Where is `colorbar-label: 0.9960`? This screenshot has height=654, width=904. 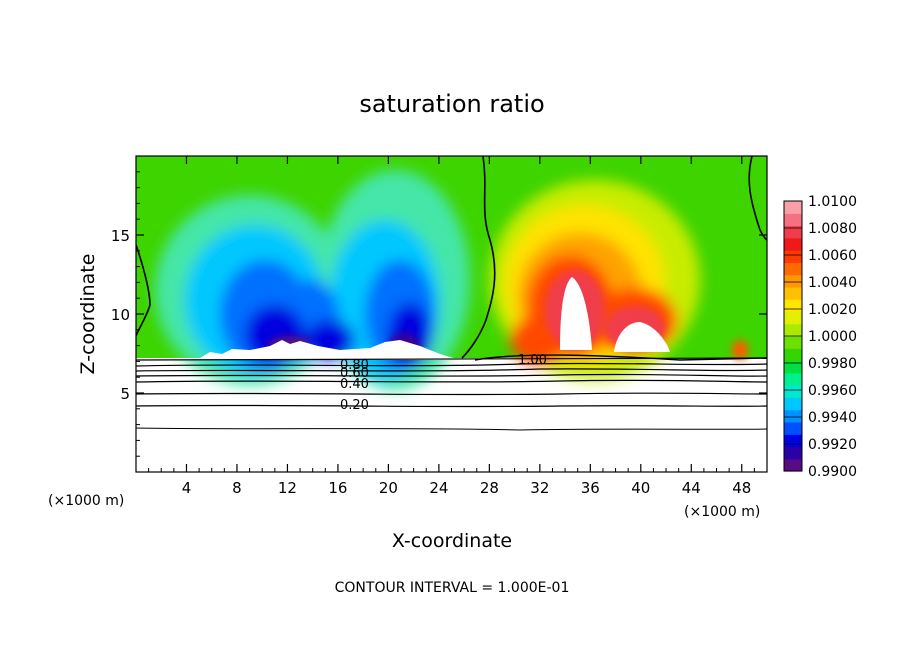
colorbar-label: 0.9960 is located at coordinates (832, 391).